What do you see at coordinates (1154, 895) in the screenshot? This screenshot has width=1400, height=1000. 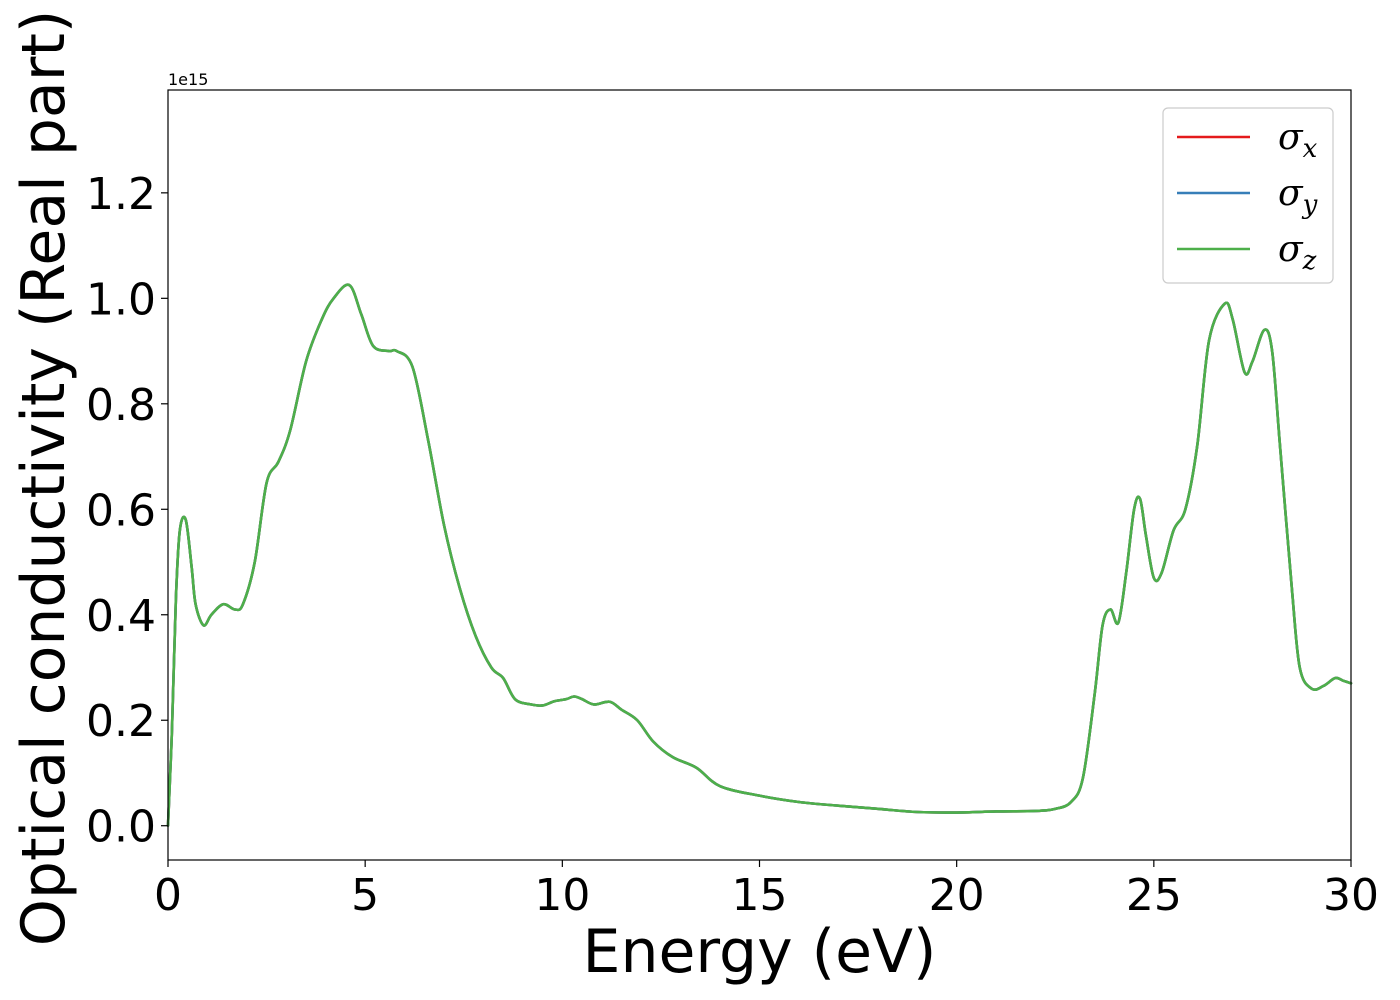 I see `x-tick-label: 25` at bounding box center [1154, 895].